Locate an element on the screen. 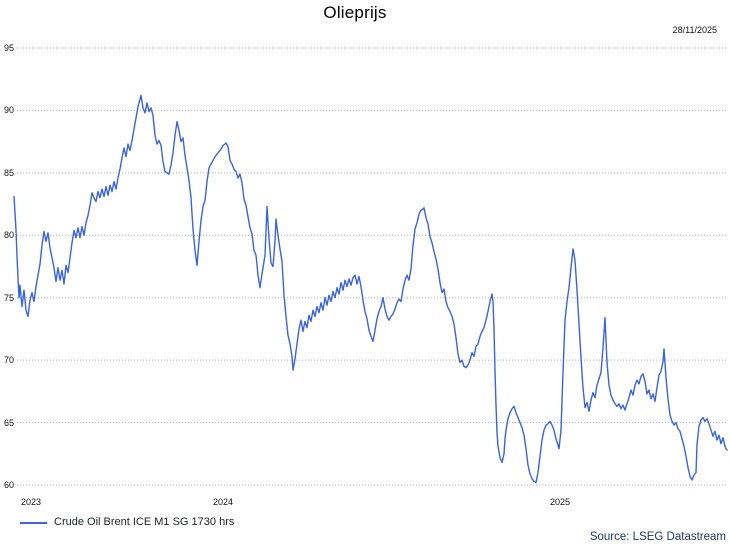 This screenshot has height=552, width=730. x-axis-label: 2024 is located at coordinates (223, 502).